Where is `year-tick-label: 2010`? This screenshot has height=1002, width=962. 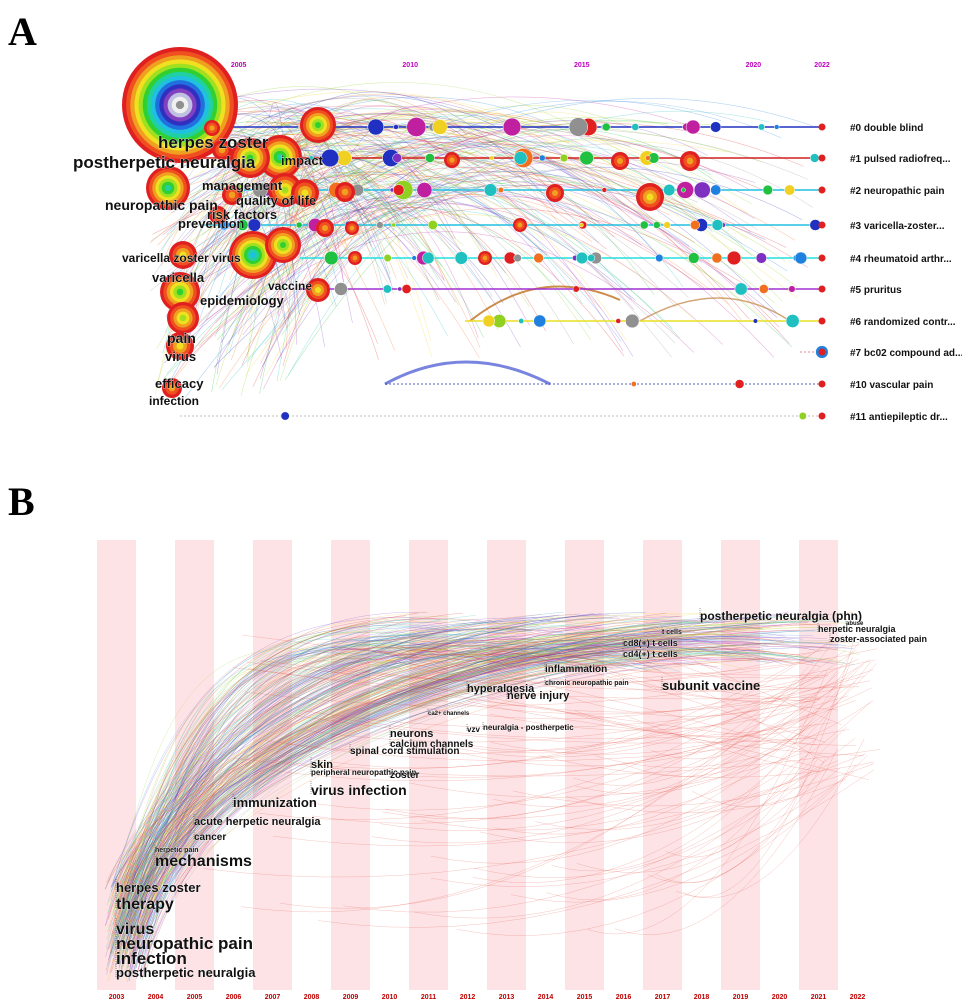 year-tick-label: 2010 is located at coordinates (410, 65).